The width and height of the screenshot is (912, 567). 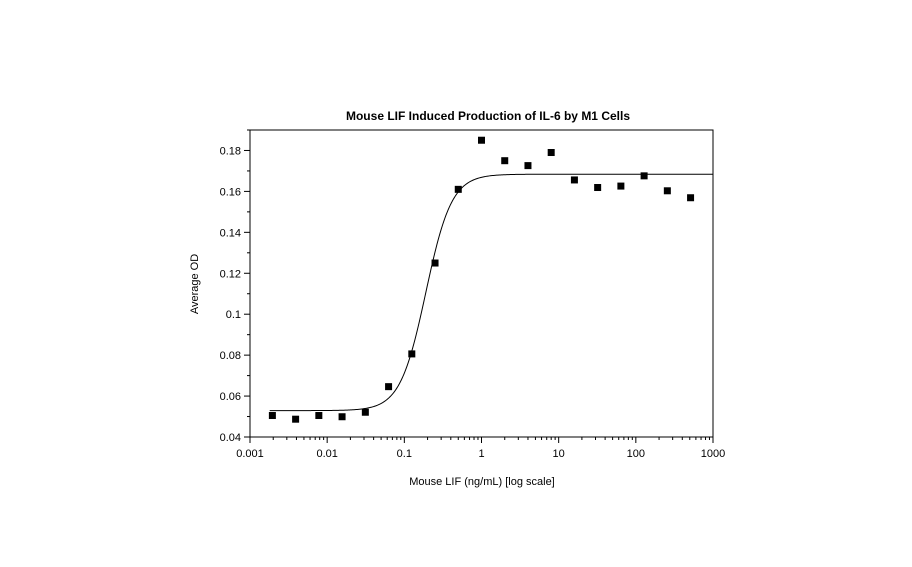 I want to click on x-tick-label: 0.01, so click(x=326, y=454).